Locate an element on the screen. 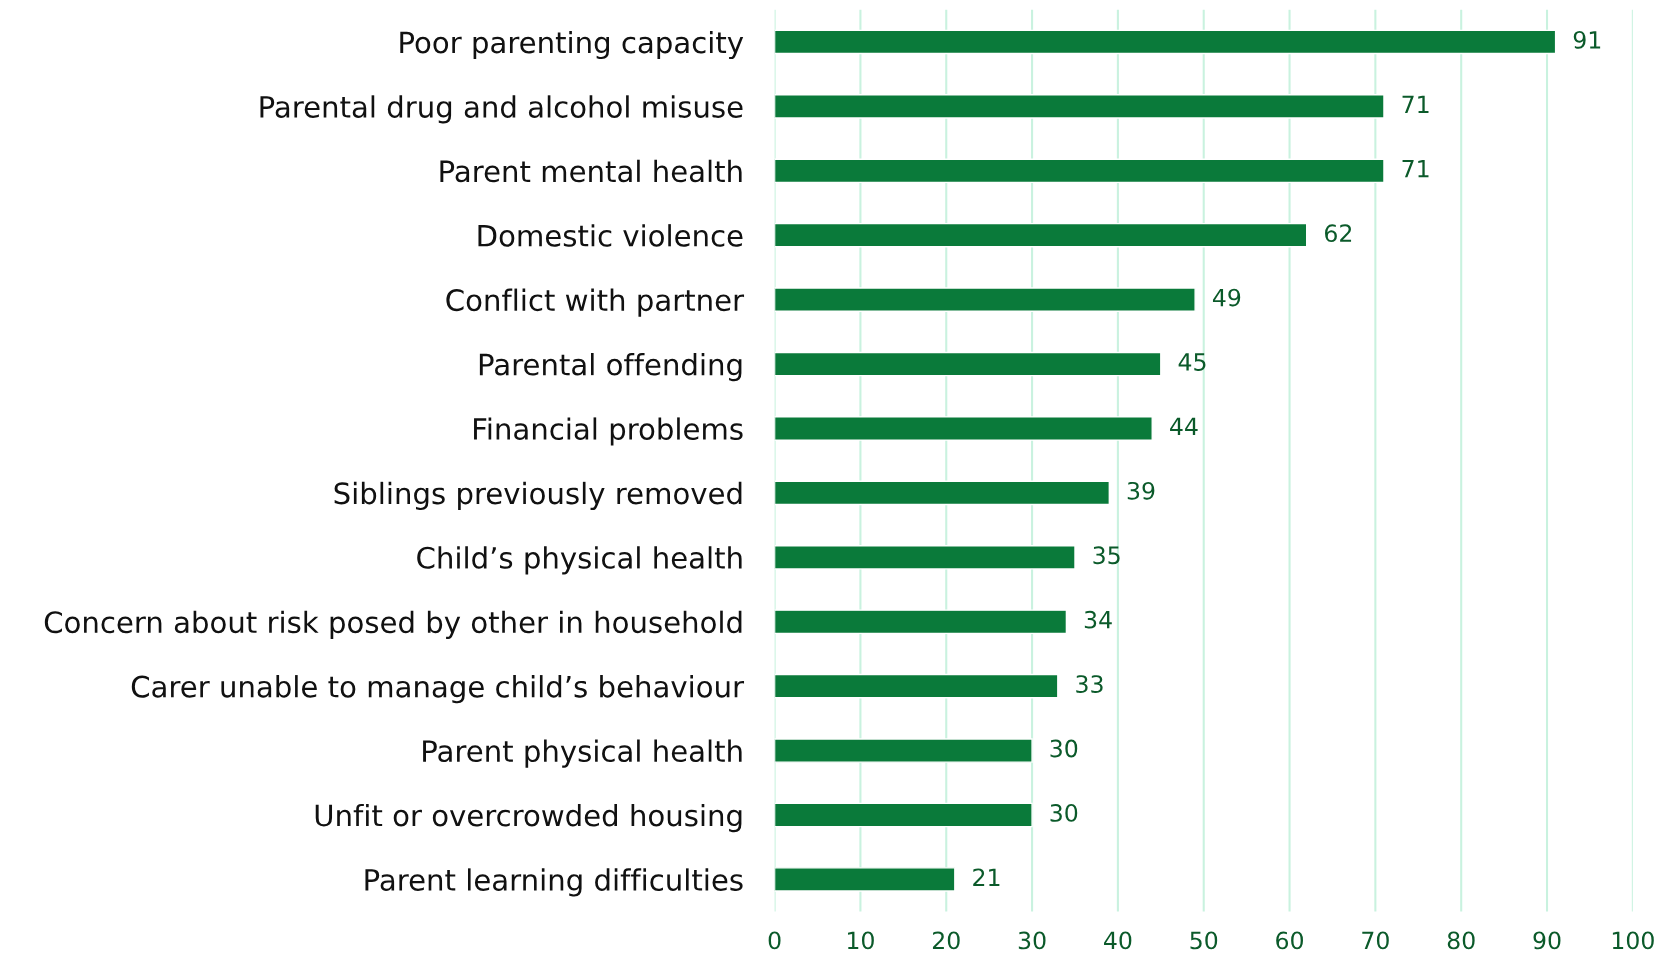  x-tick-label: 20 is located at coordinates (946, 940).